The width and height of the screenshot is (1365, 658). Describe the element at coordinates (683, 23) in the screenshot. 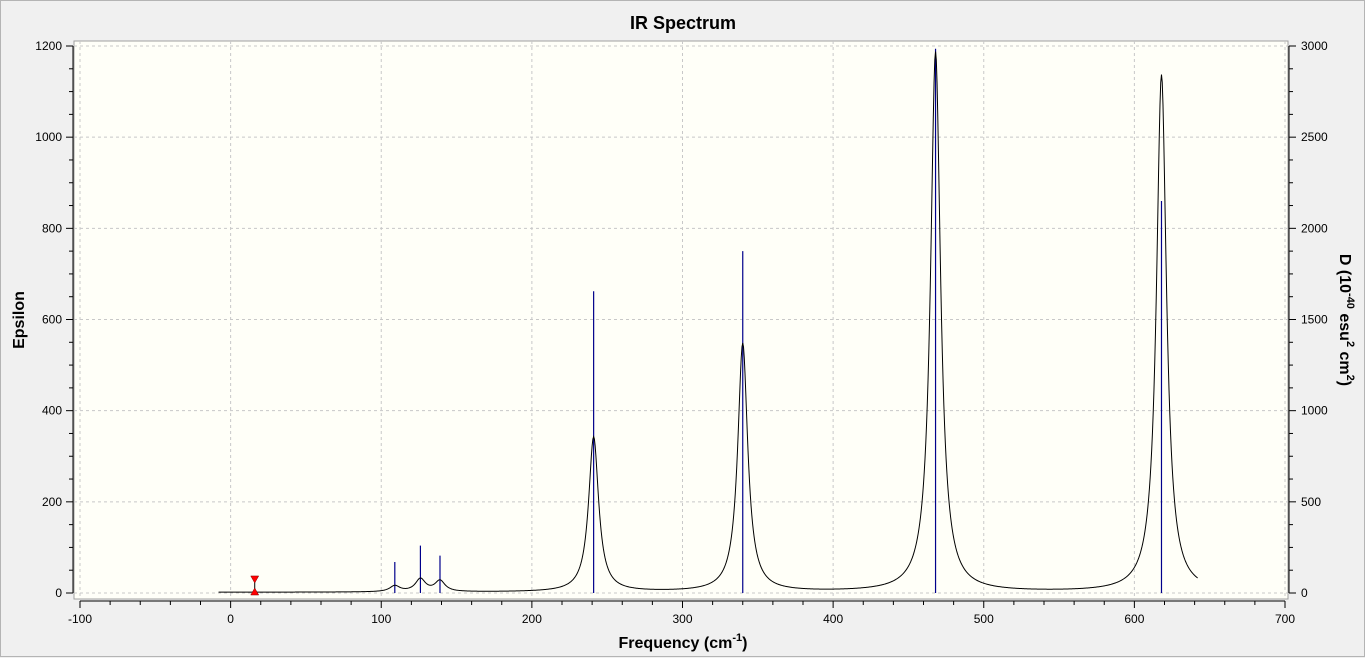

I see `chart-title: IR Spectrum` at that location.